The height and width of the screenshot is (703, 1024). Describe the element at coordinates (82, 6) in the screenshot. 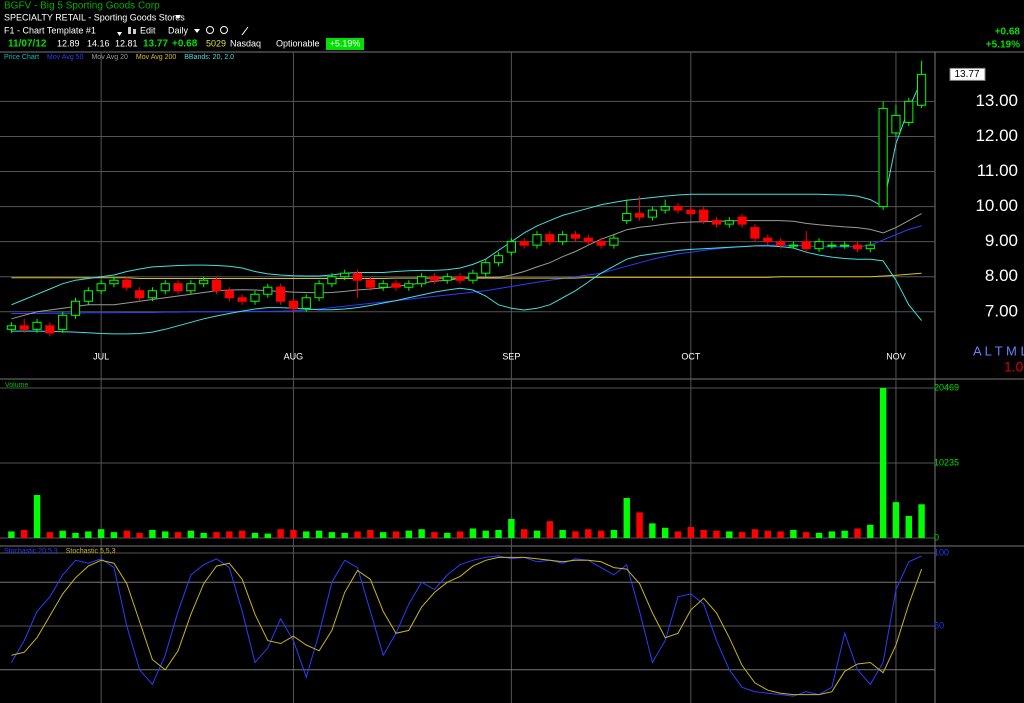

I see `symbol: BGFV - Big 5 Sporting Goods Corp` at that location.